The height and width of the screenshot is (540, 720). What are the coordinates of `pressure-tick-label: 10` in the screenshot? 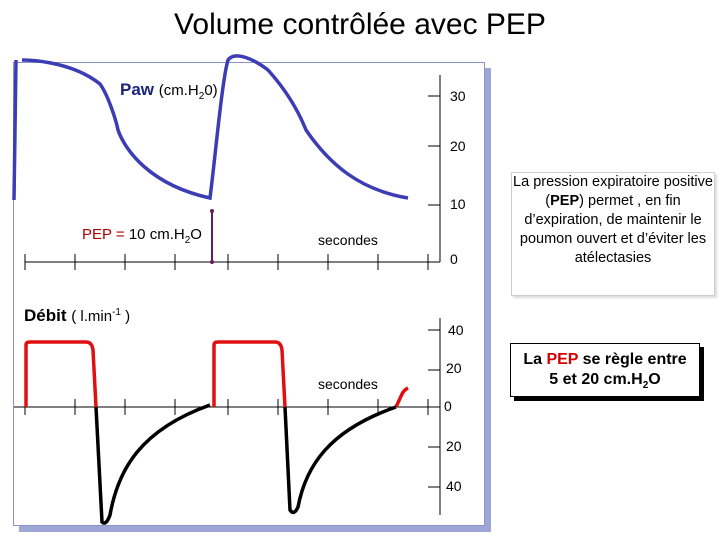 It's located at (458, 204).